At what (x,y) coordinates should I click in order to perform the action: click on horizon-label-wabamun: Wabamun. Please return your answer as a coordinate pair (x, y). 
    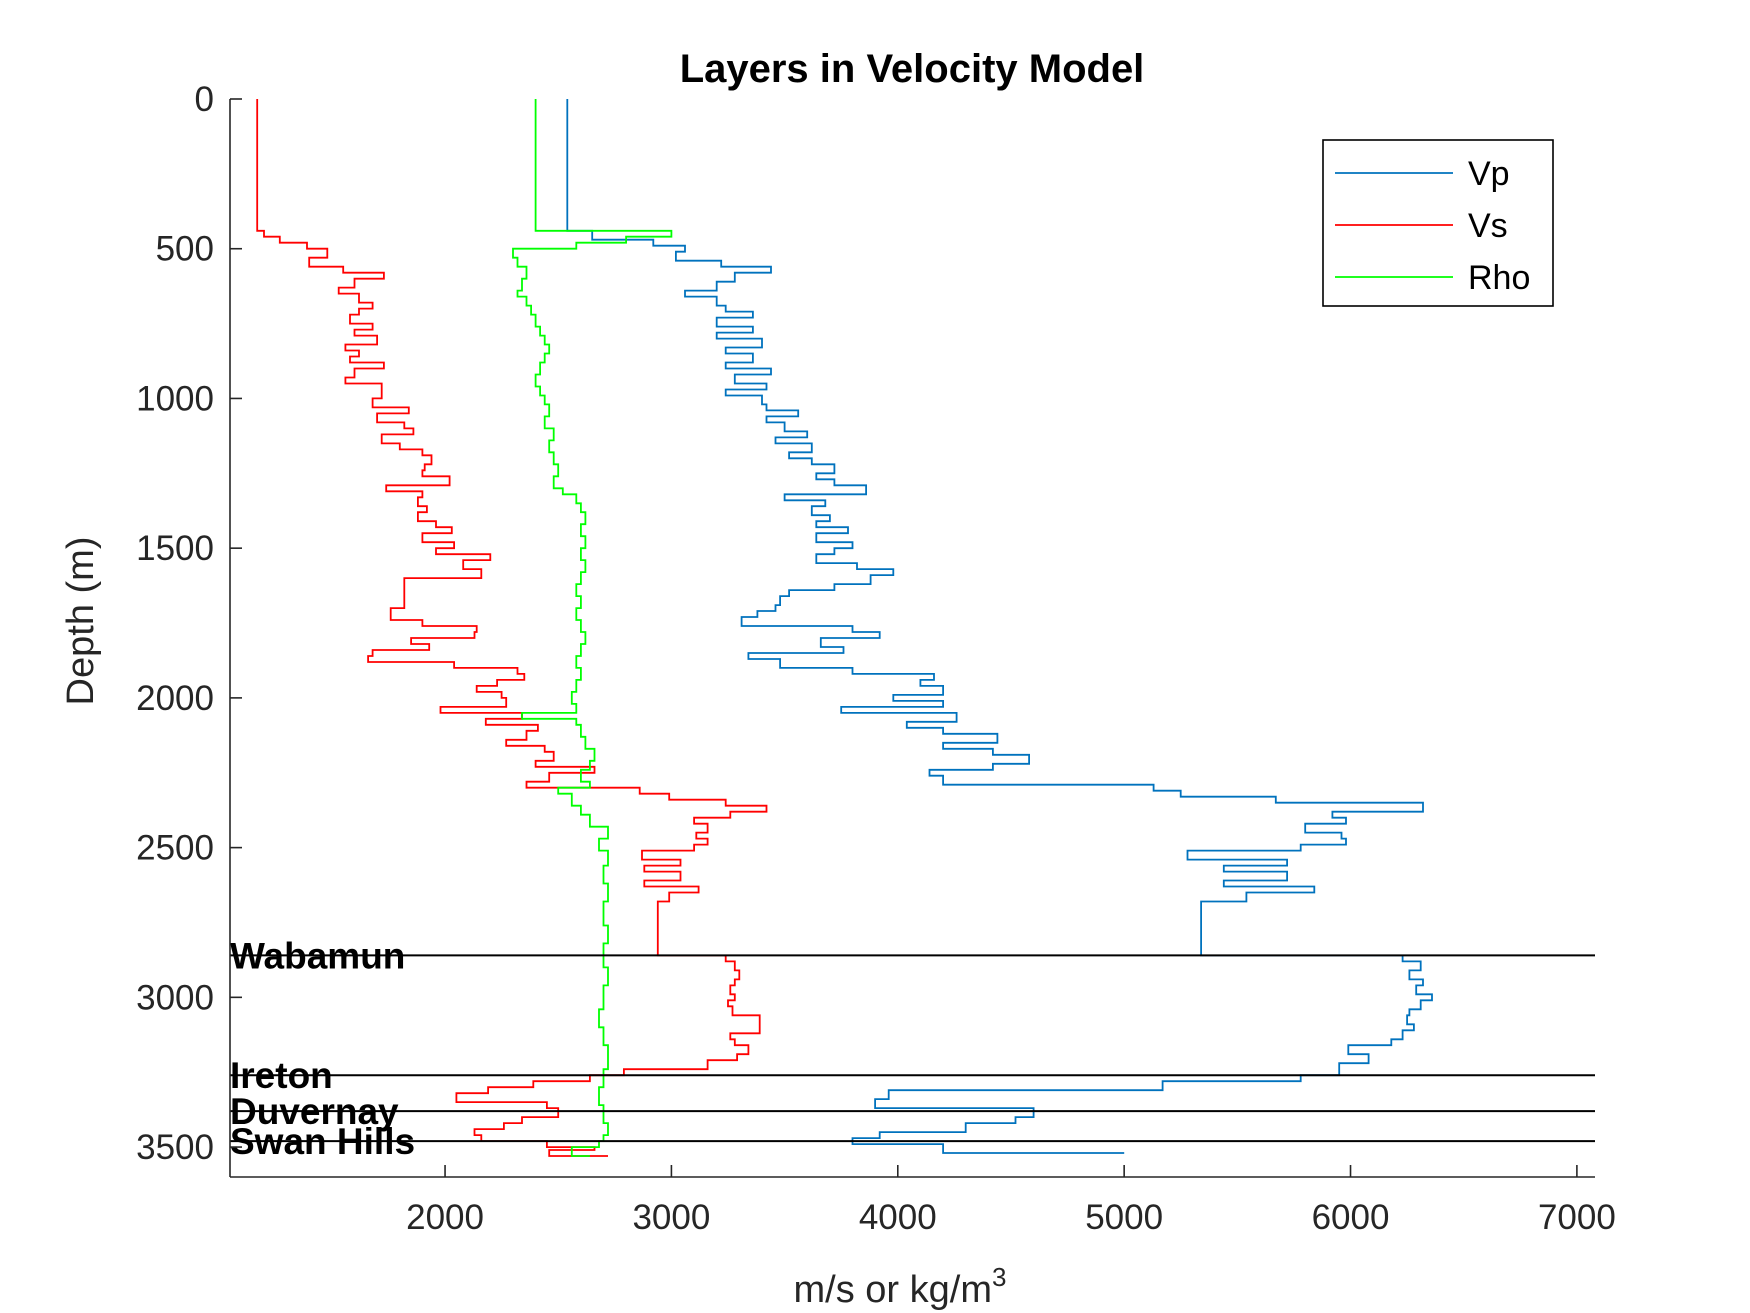
    Looking at the image, I should click on (317, 955).